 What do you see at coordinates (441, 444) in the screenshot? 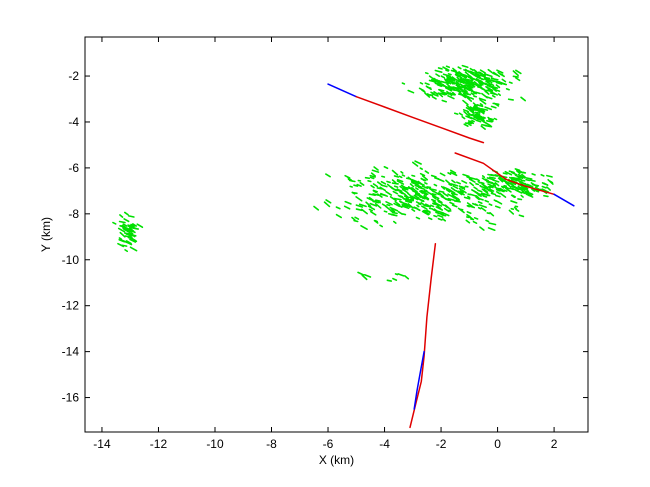
I see `x-tick-label: -2` at bounding box center [441, 444].